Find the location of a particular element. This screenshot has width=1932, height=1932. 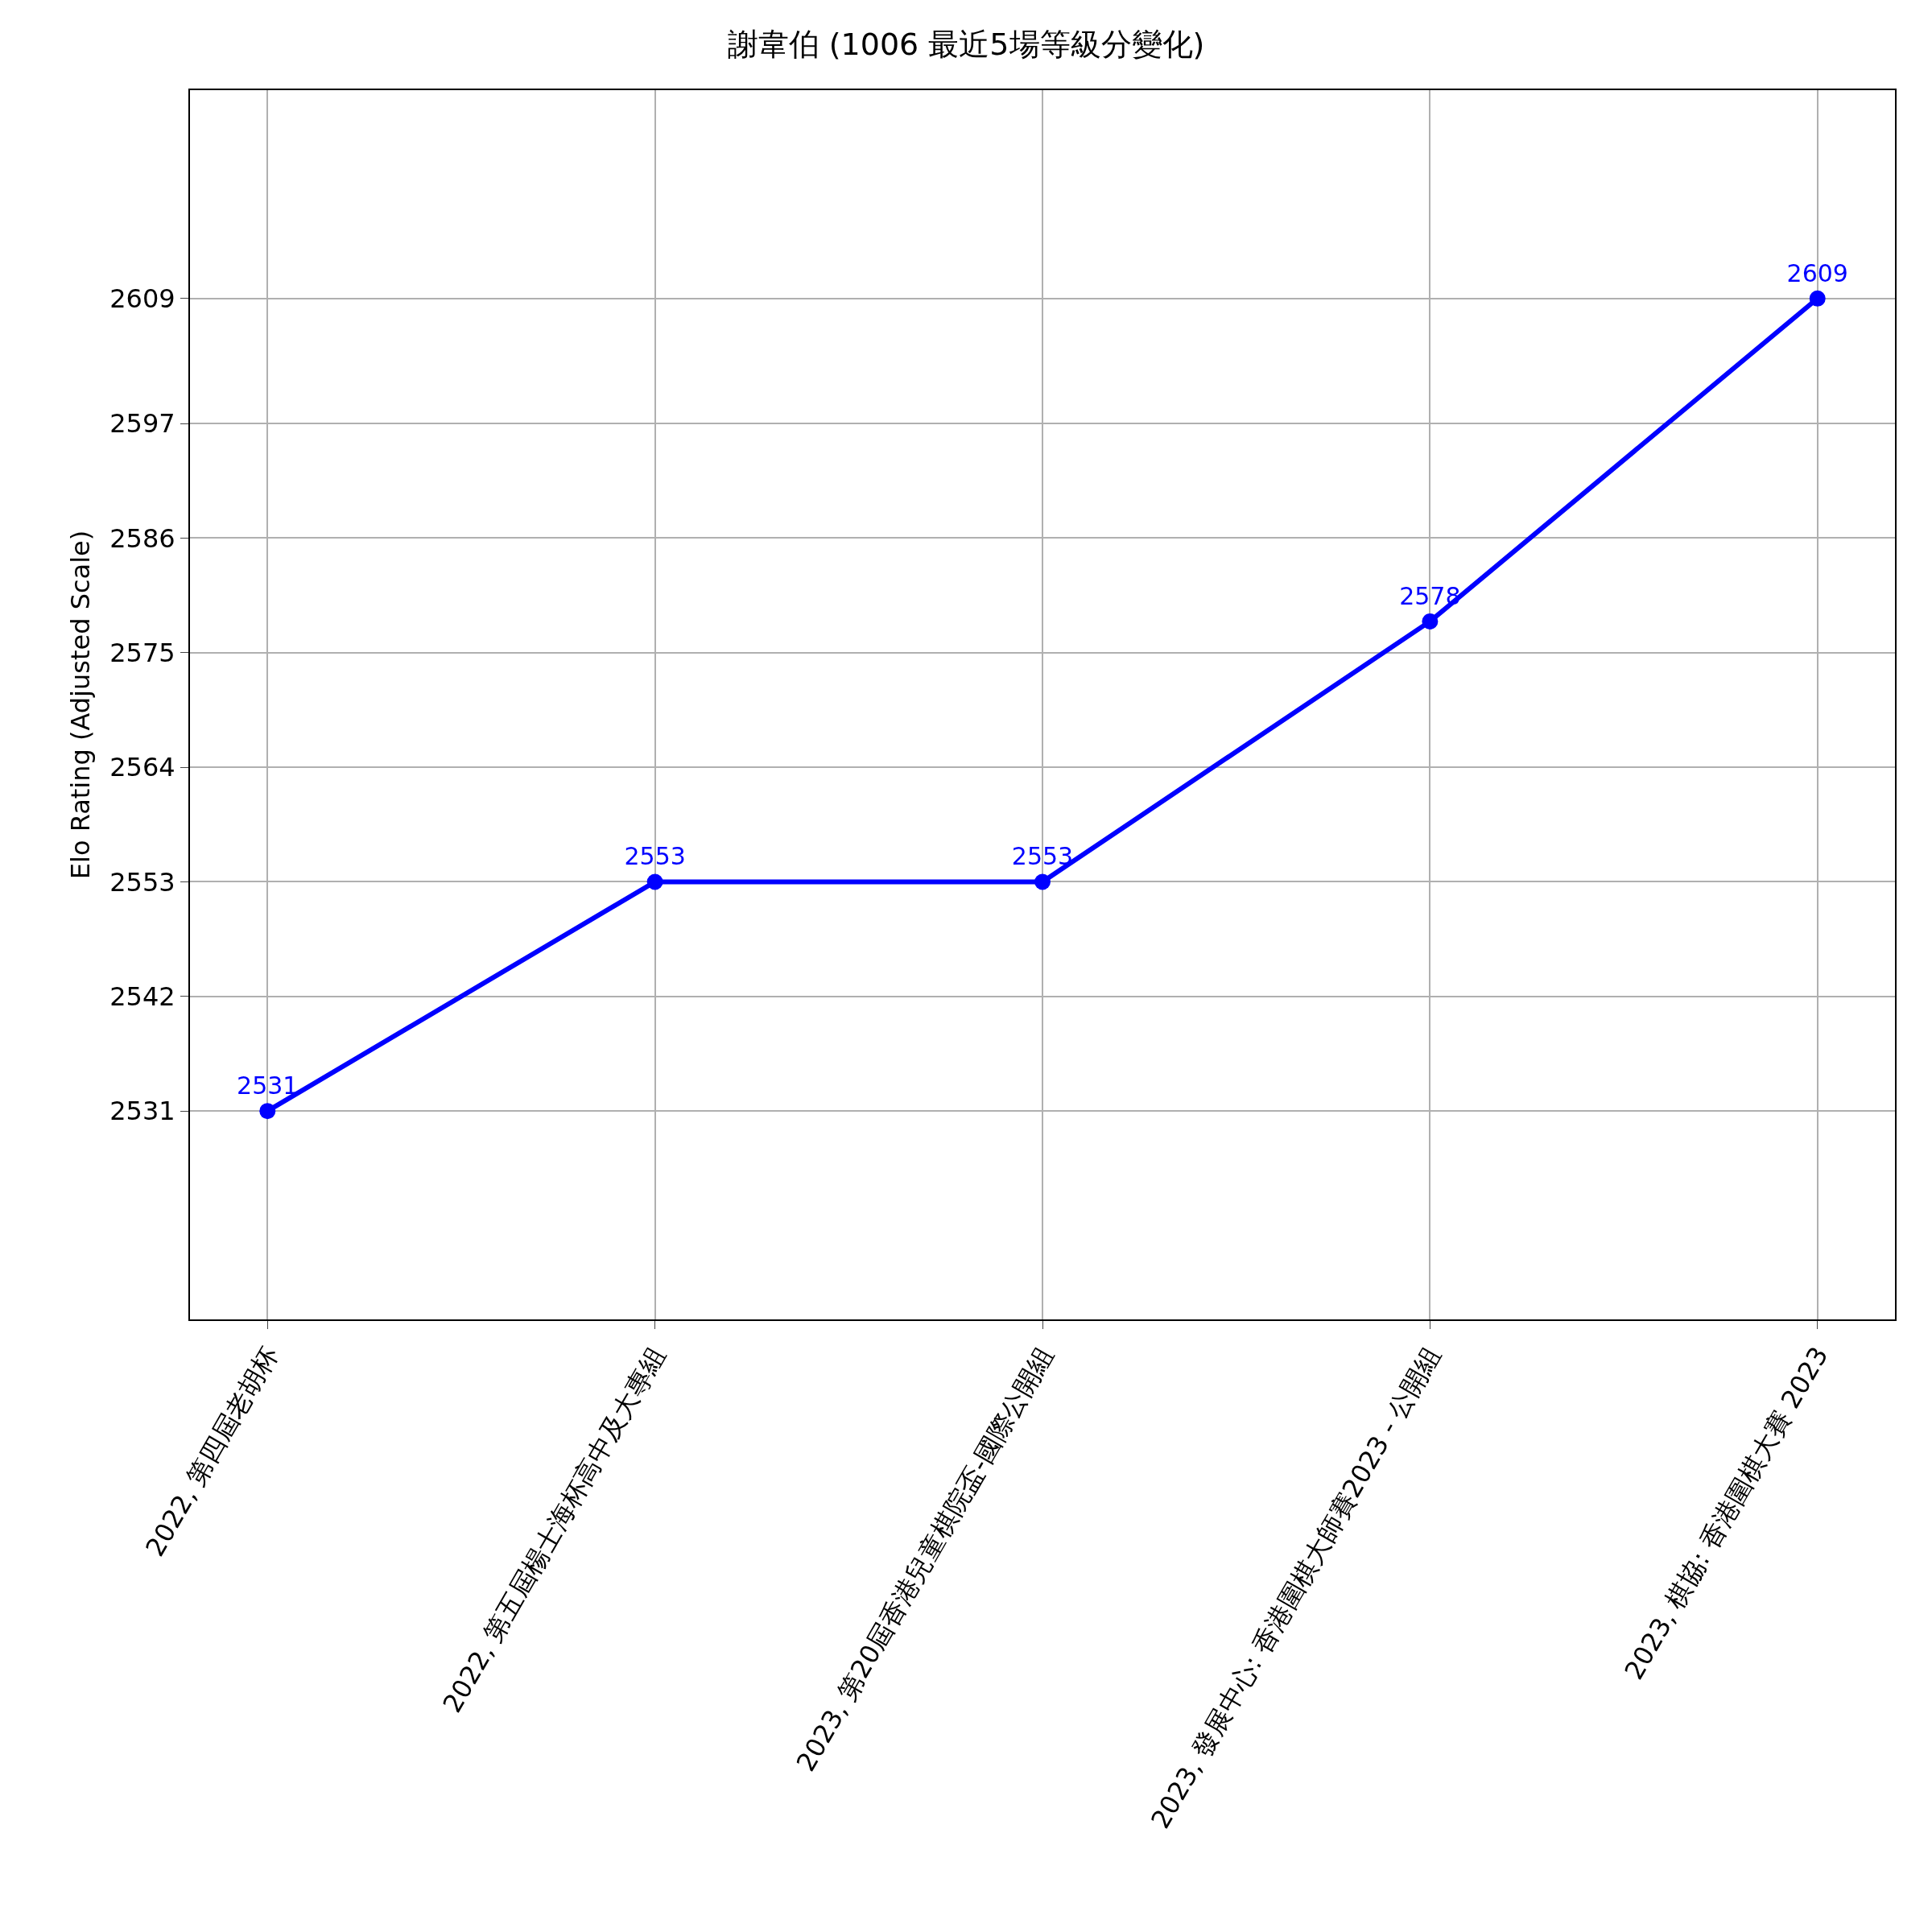

y-tick-label: 2564 is located at coordinates (142, 767).